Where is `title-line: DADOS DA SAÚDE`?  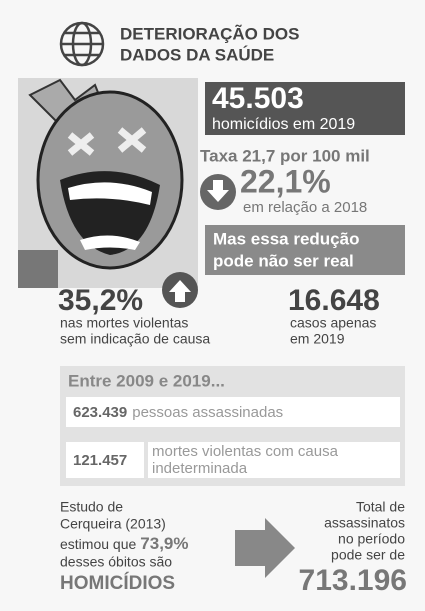 title-line: DADOS DA SAÚDE is located at coordinates (197, 54).